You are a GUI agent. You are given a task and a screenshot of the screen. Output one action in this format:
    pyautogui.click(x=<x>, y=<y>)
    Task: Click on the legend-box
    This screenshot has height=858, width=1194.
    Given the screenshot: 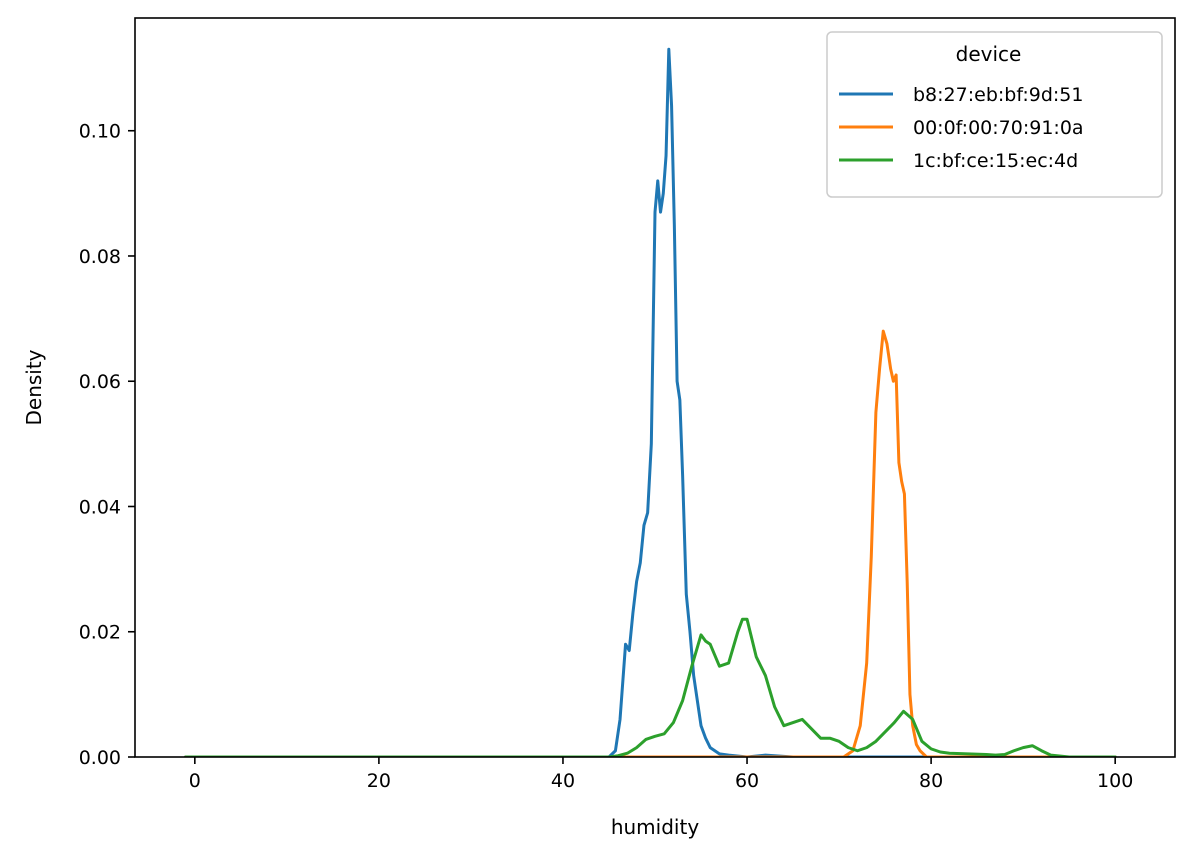 What is the action you would take?
    pyautogui.click(x=994, y=114)
    